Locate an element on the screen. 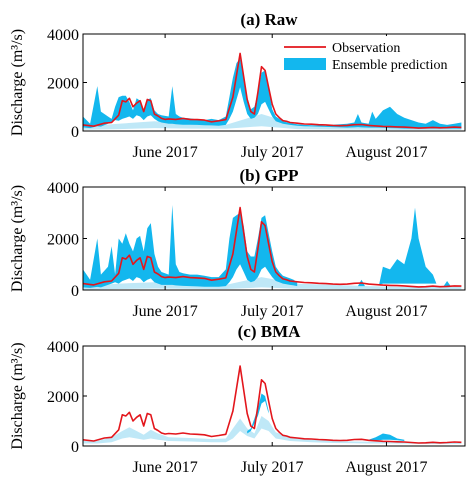  panel-title-bma: (c) BMA is located at coordinates (270, 331).